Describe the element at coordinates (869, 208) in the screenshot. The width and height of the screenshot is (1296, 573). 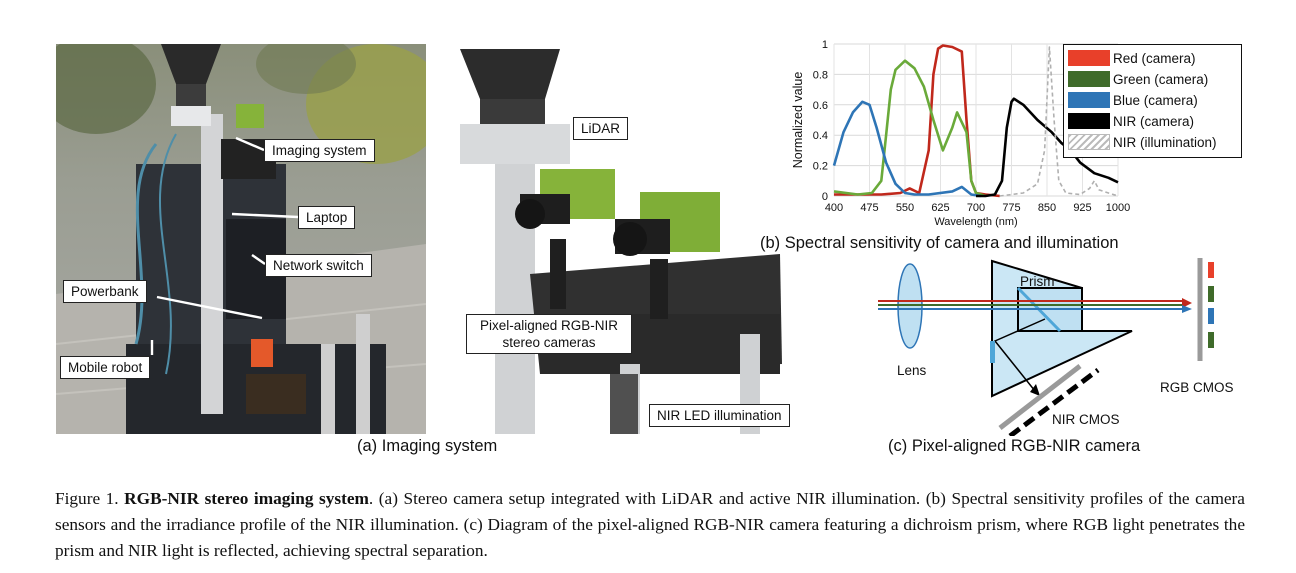
I see `x-tick-label: 475` at that location.